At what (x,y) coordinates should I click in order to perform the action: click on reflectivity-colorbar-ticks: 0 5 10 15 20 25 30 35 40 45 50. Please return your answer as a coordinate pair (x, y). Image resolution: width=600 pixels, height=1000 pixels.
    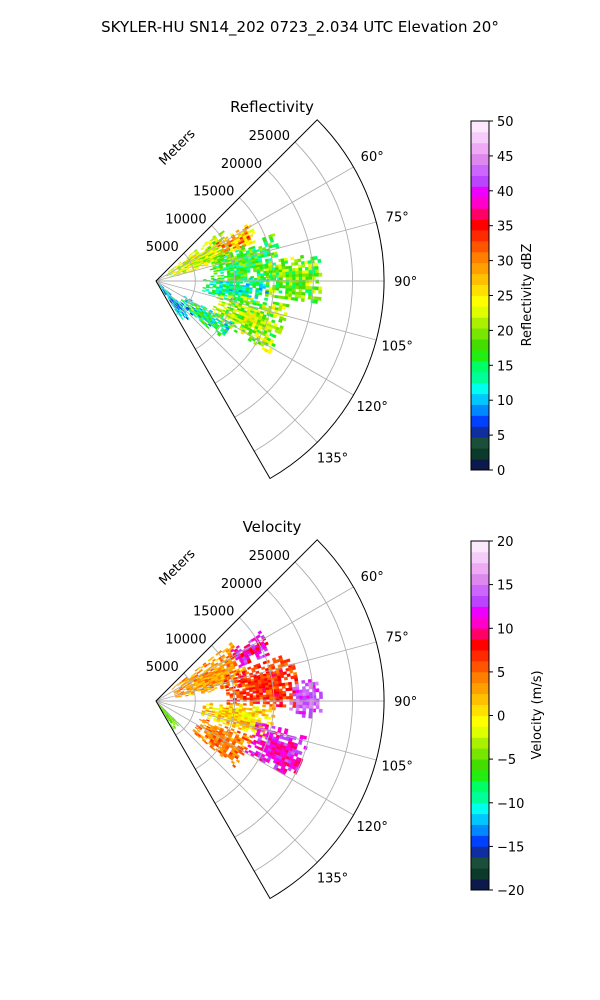
    Looking at the image, I should click on (501, 297).